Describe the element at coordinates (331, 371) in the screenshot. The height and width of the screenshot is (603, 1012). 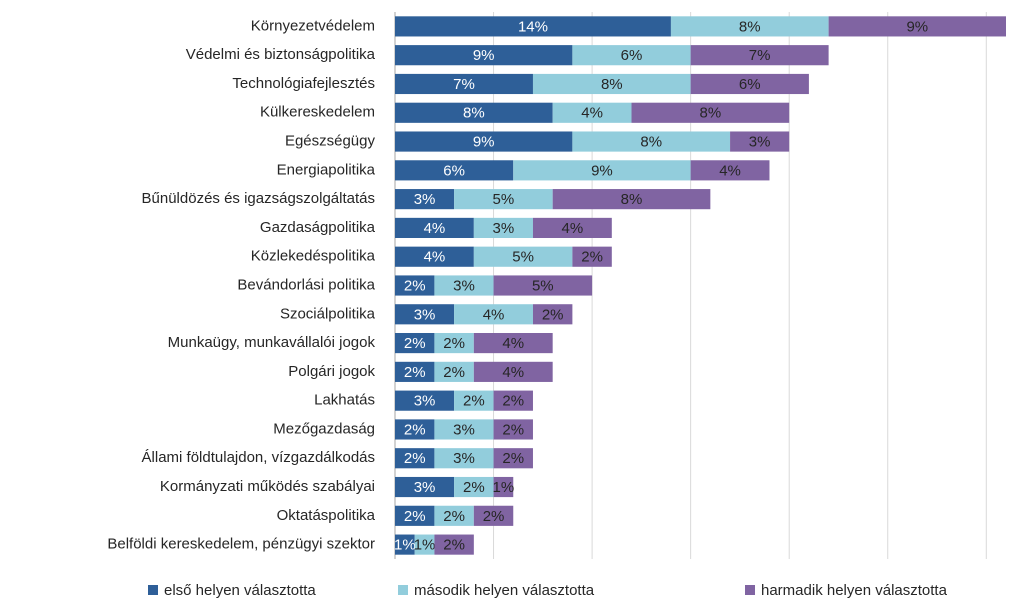
I see `category-label: Polgári jogok` at that location.